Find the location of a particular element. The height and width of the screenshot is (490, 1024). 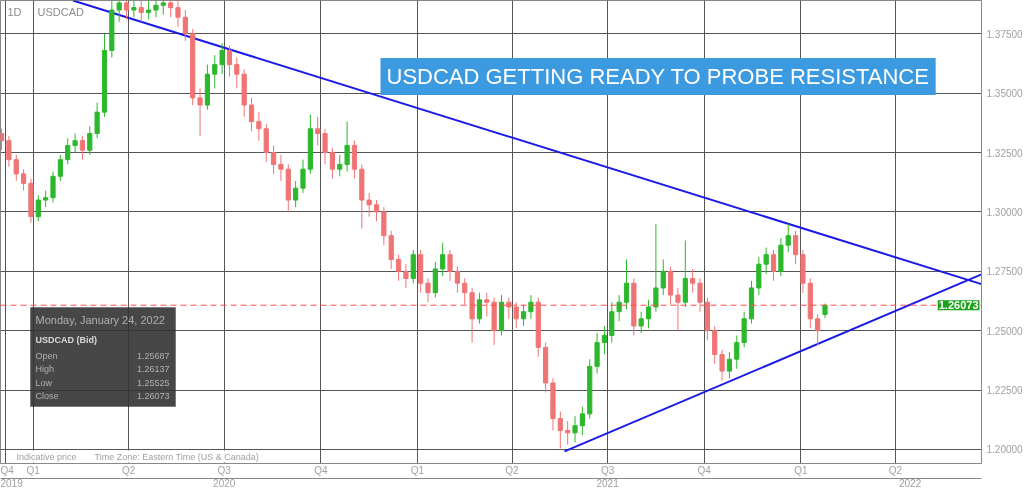

y-tick-label: 1.22500 is located at coordinates (1005, 391).